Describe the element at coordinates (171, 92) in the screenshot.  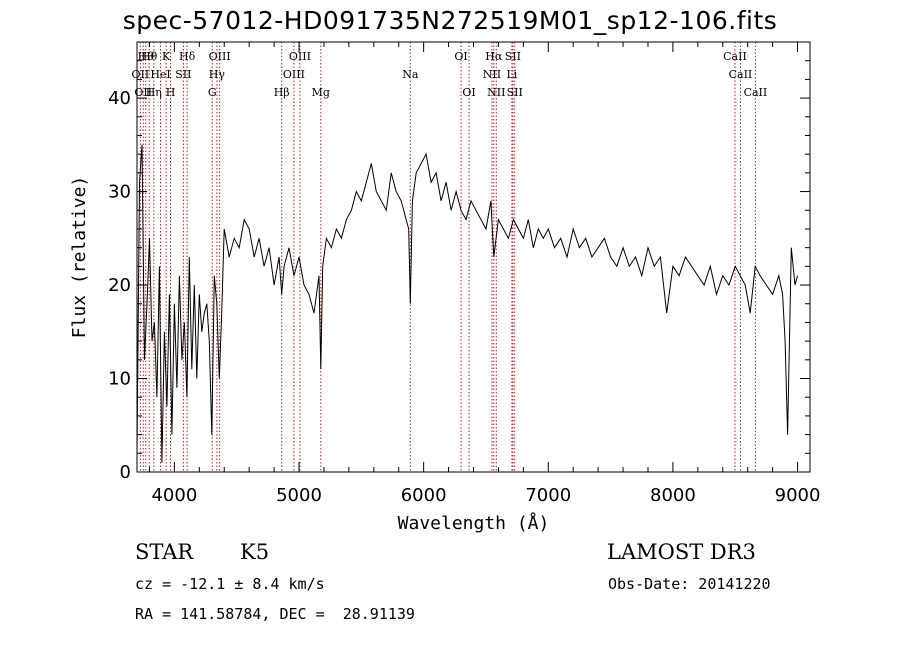
I see `spectral-line-label: H` at that location.